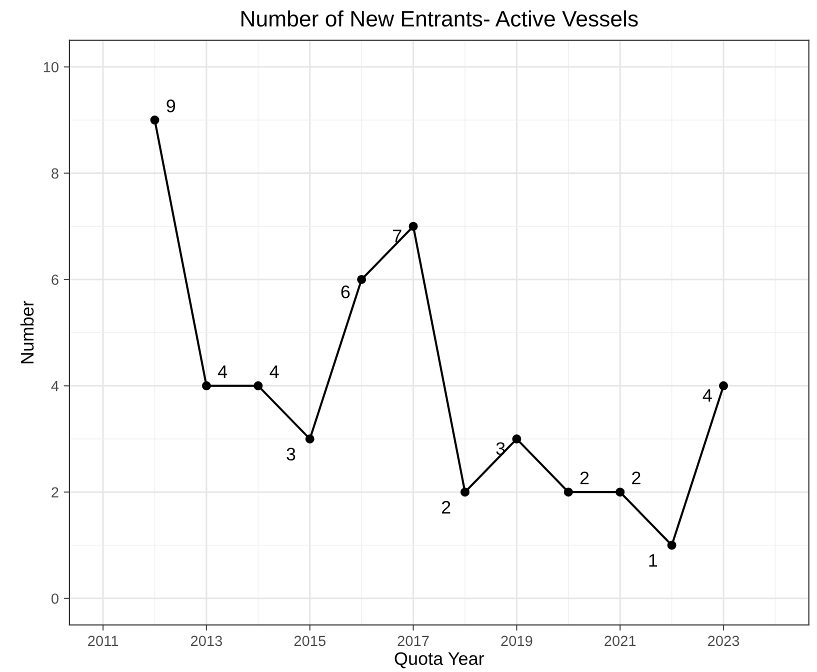 Image resolution: width=817 pixels, height=672 pixels. What do you see at coordinates (440, 18) in the screenshot?
I see `chart-title: Number of New Entrants- Active Vessels` at bounding box center [440, 18].